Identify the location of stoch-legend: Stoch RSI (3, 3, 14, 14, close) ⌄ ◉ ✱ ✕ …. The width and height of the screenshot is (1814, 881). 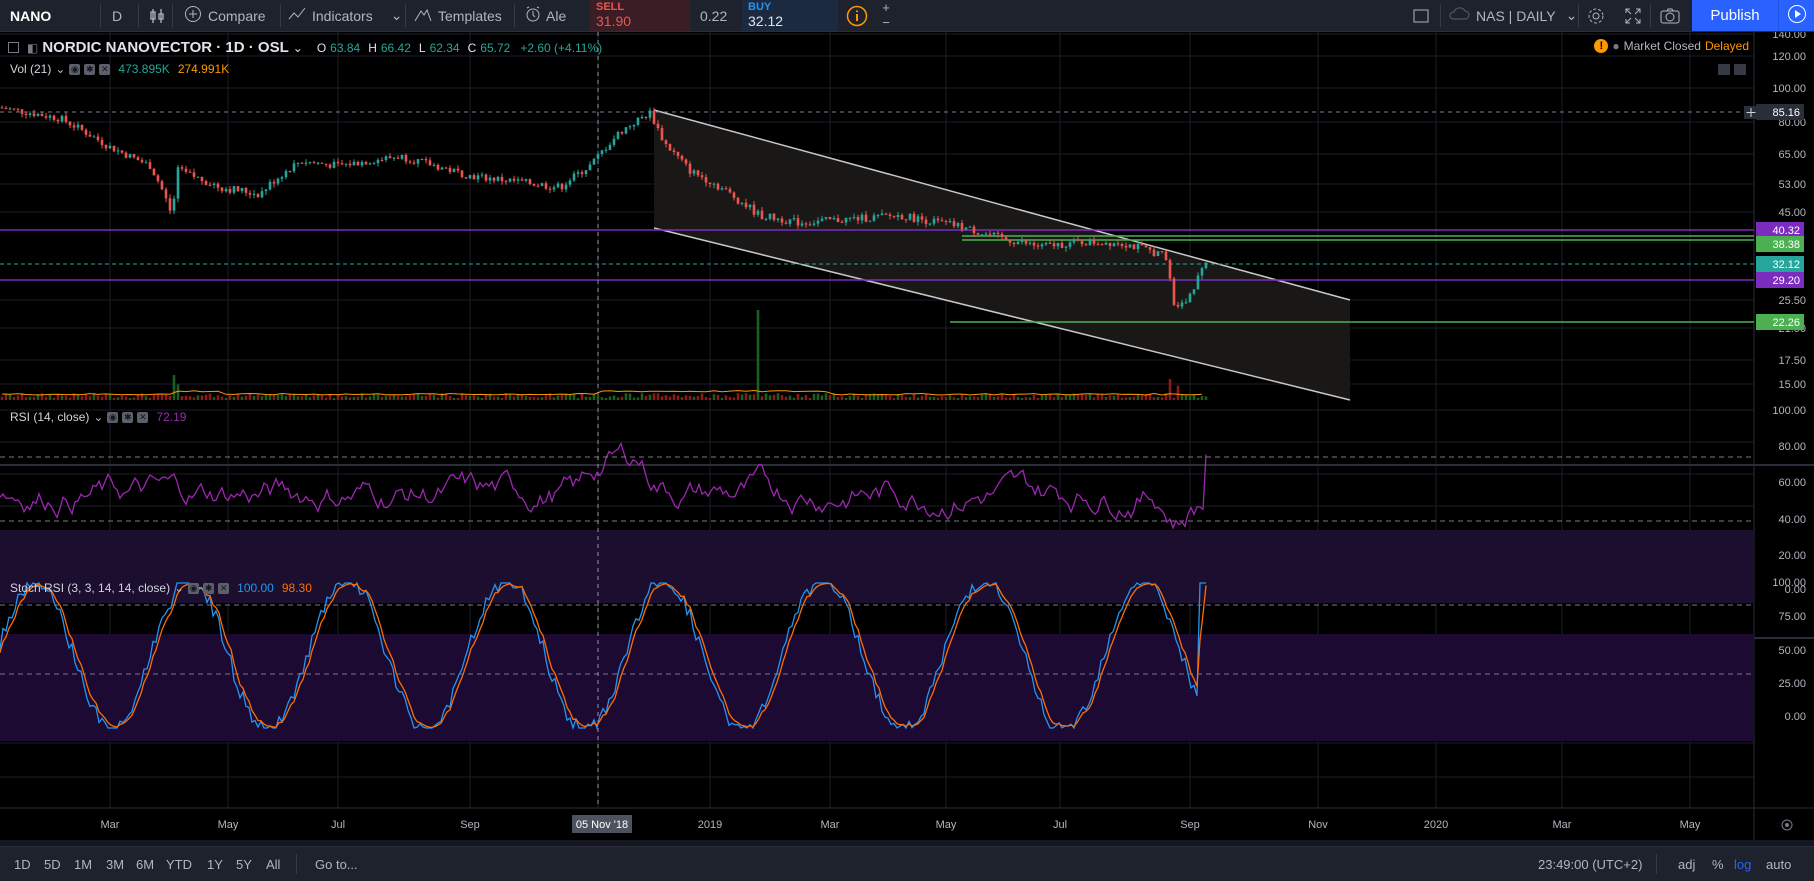
(161, 588).